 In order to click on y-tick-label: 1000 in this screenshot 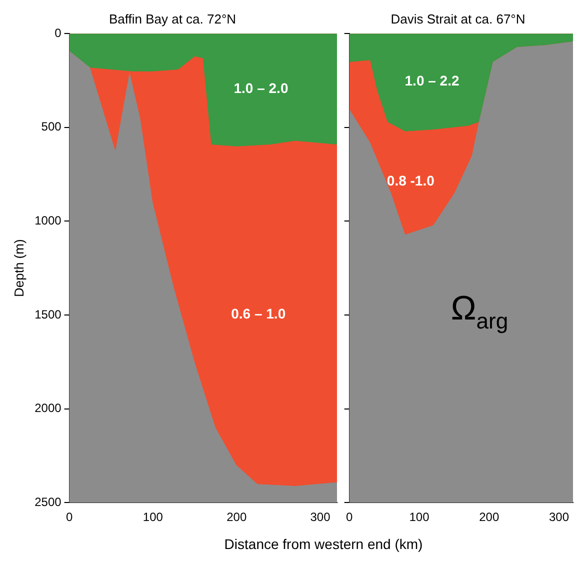, I will do `click(48, 221)`.